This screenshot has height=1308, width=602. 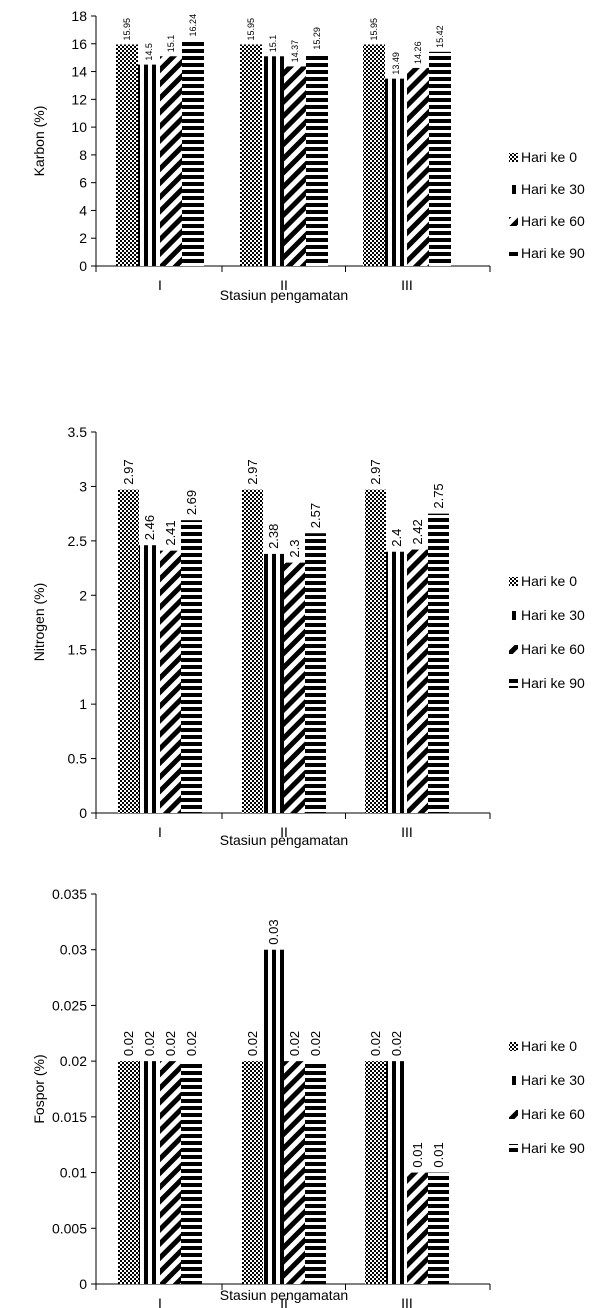 I want to click on x-axis-title: Stasiun pengamatan, so click(x=284, y=1295).